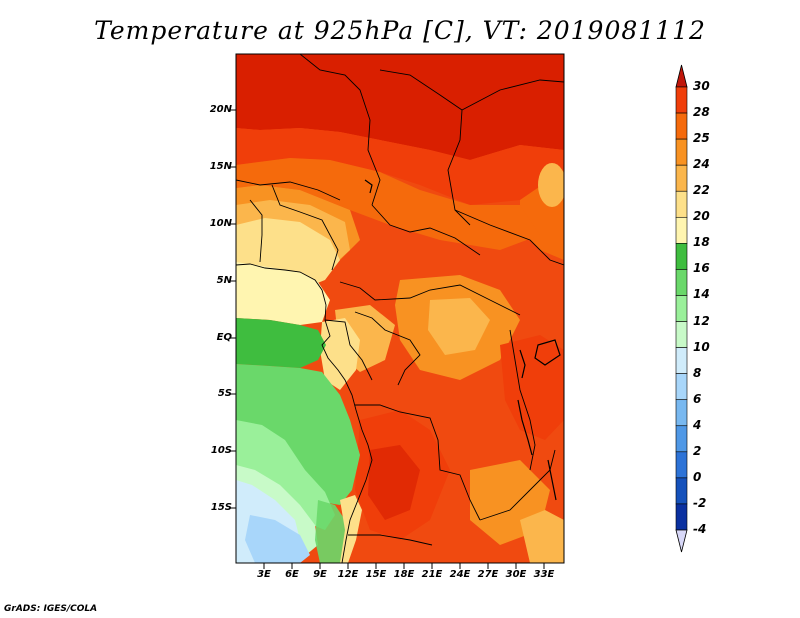 The width and height of the screenshot is (800, 618). Describe the element at coordinates (509, 237) in the screenshot. I see `border-sudan` at that location.